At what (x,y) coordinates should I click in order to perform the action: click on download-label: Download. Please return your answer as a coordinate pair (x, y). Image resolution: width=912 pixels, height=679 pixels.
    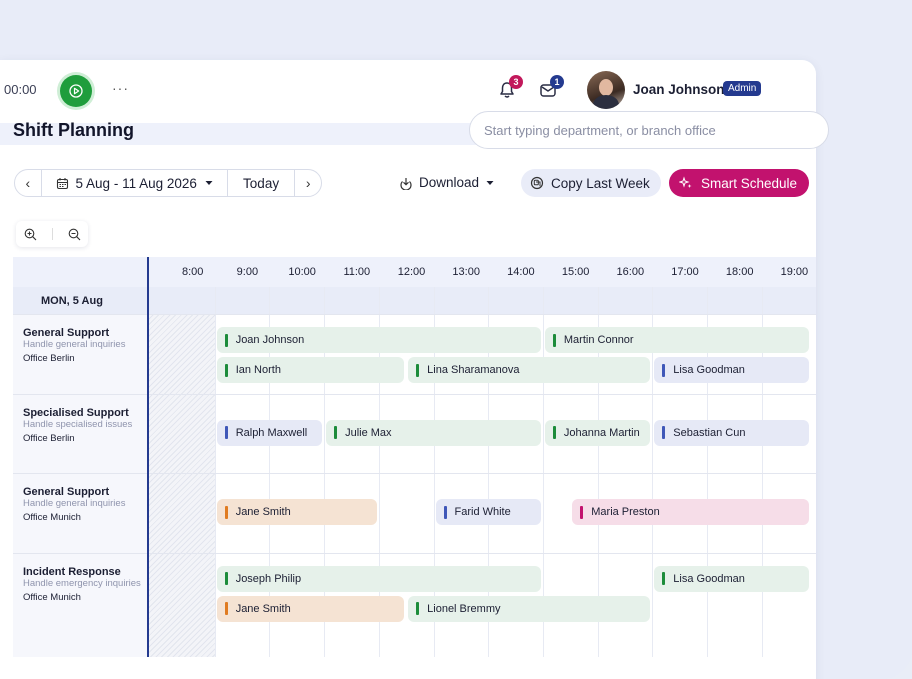
    Looking at the image, I should click on (449, 182).